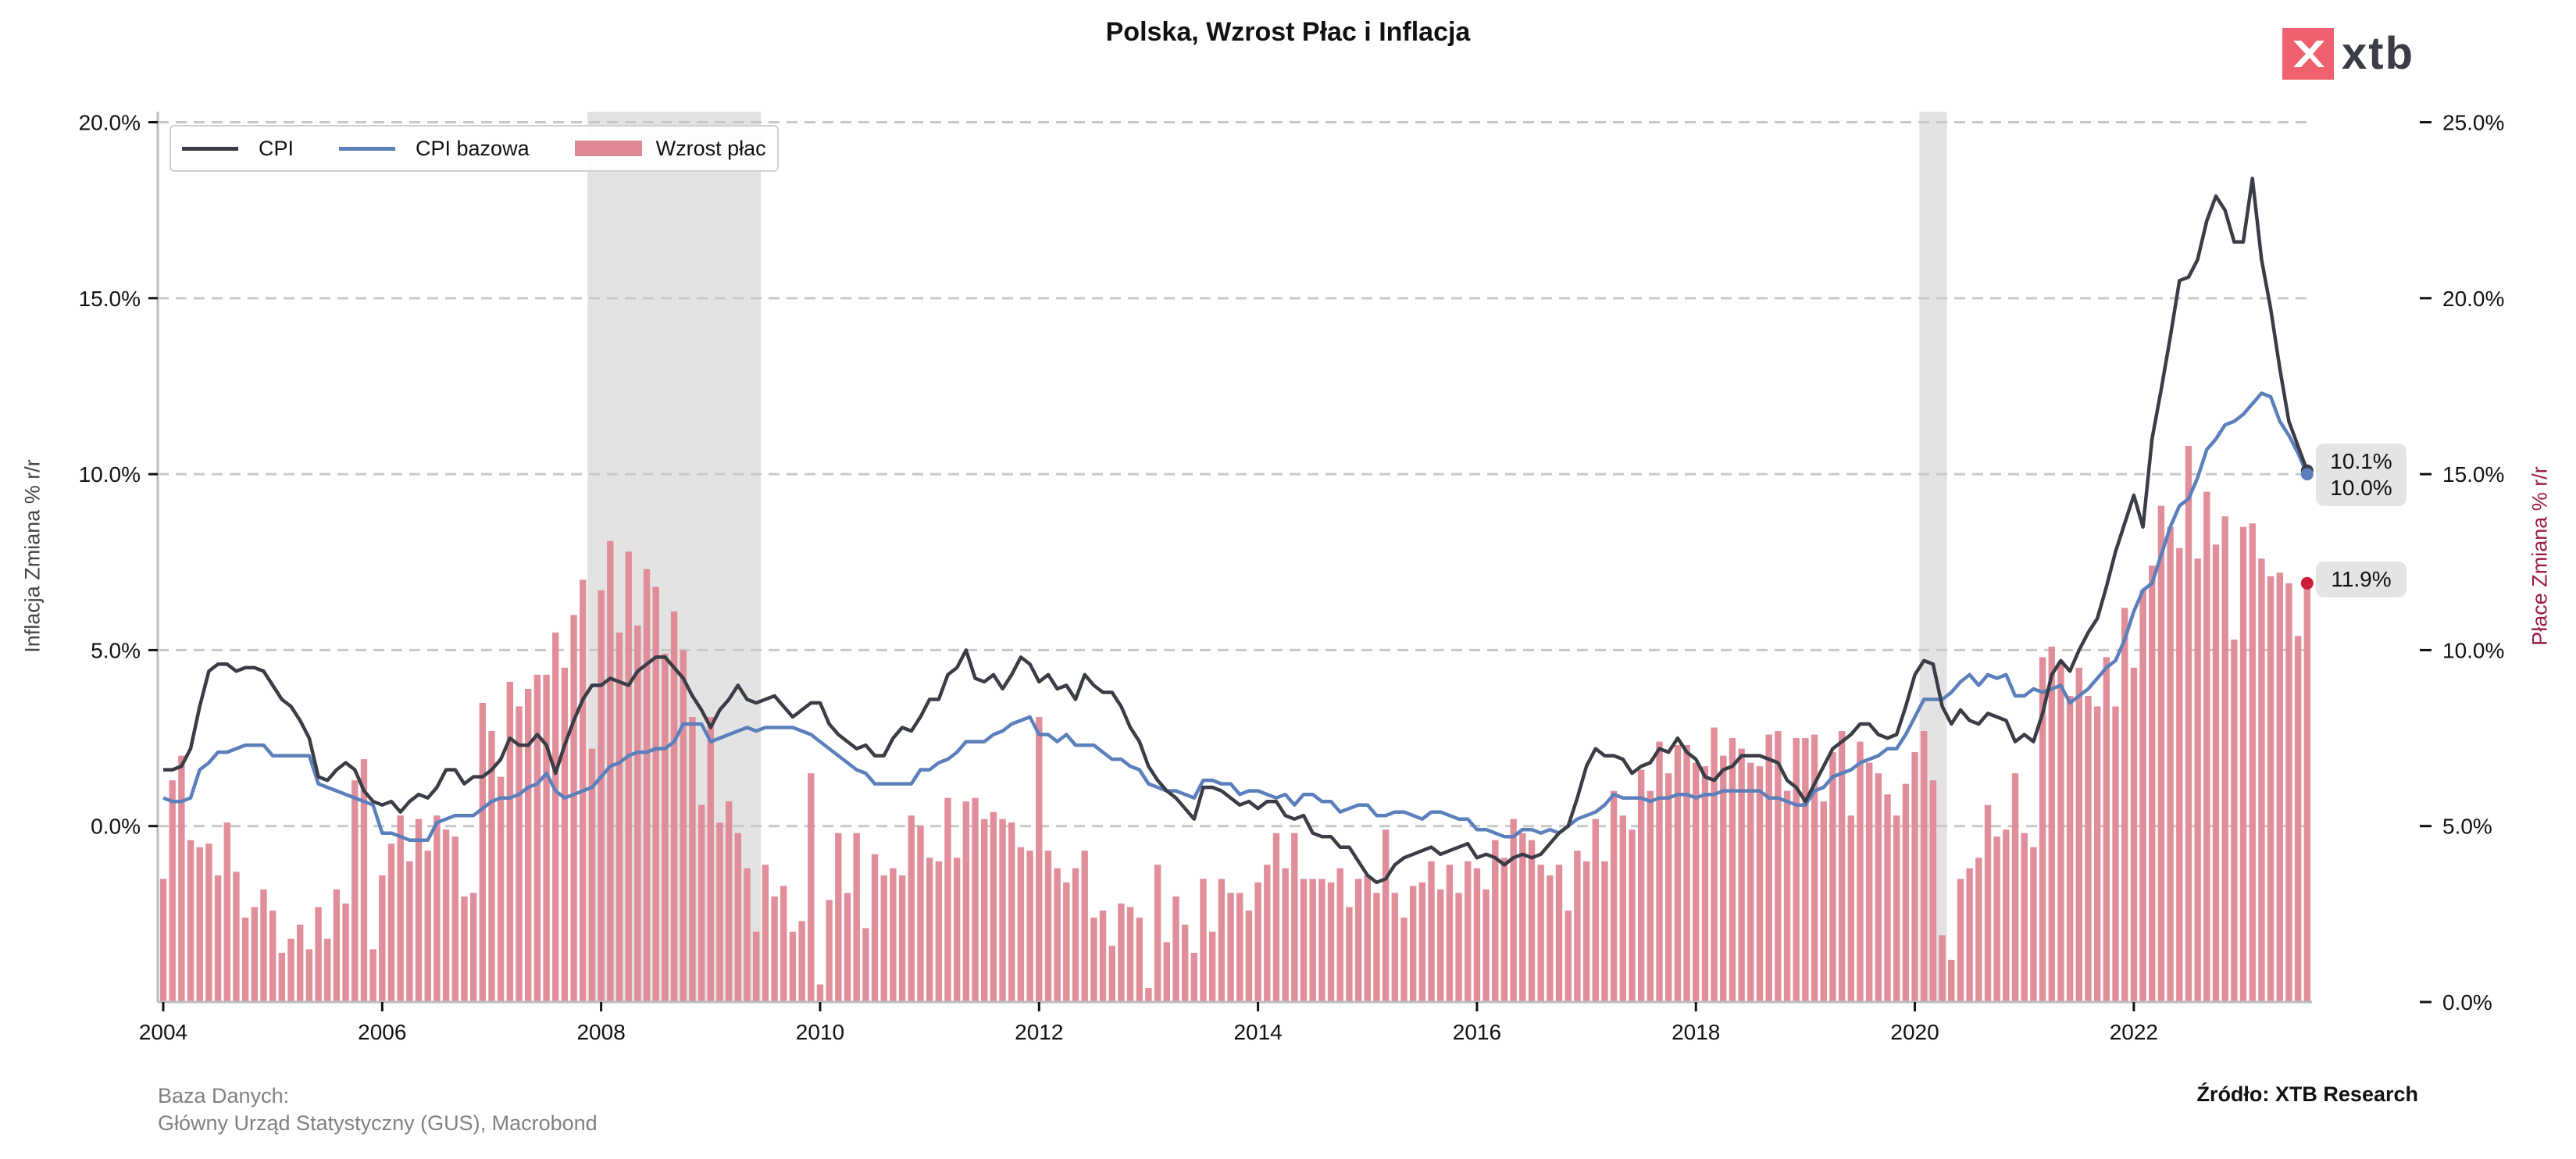  I want to click on y-right-tick-label: 0.0%, so click(2467, 1003).